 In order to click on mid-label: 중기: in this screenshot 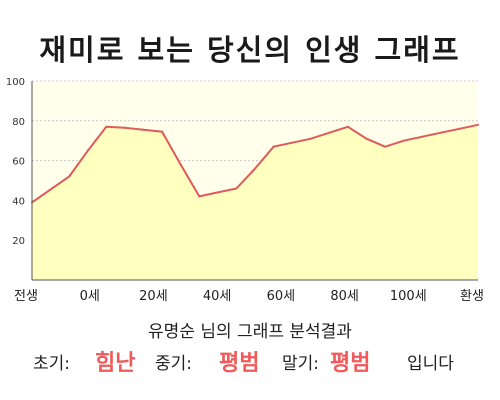, I will do `click(174, 364)`.